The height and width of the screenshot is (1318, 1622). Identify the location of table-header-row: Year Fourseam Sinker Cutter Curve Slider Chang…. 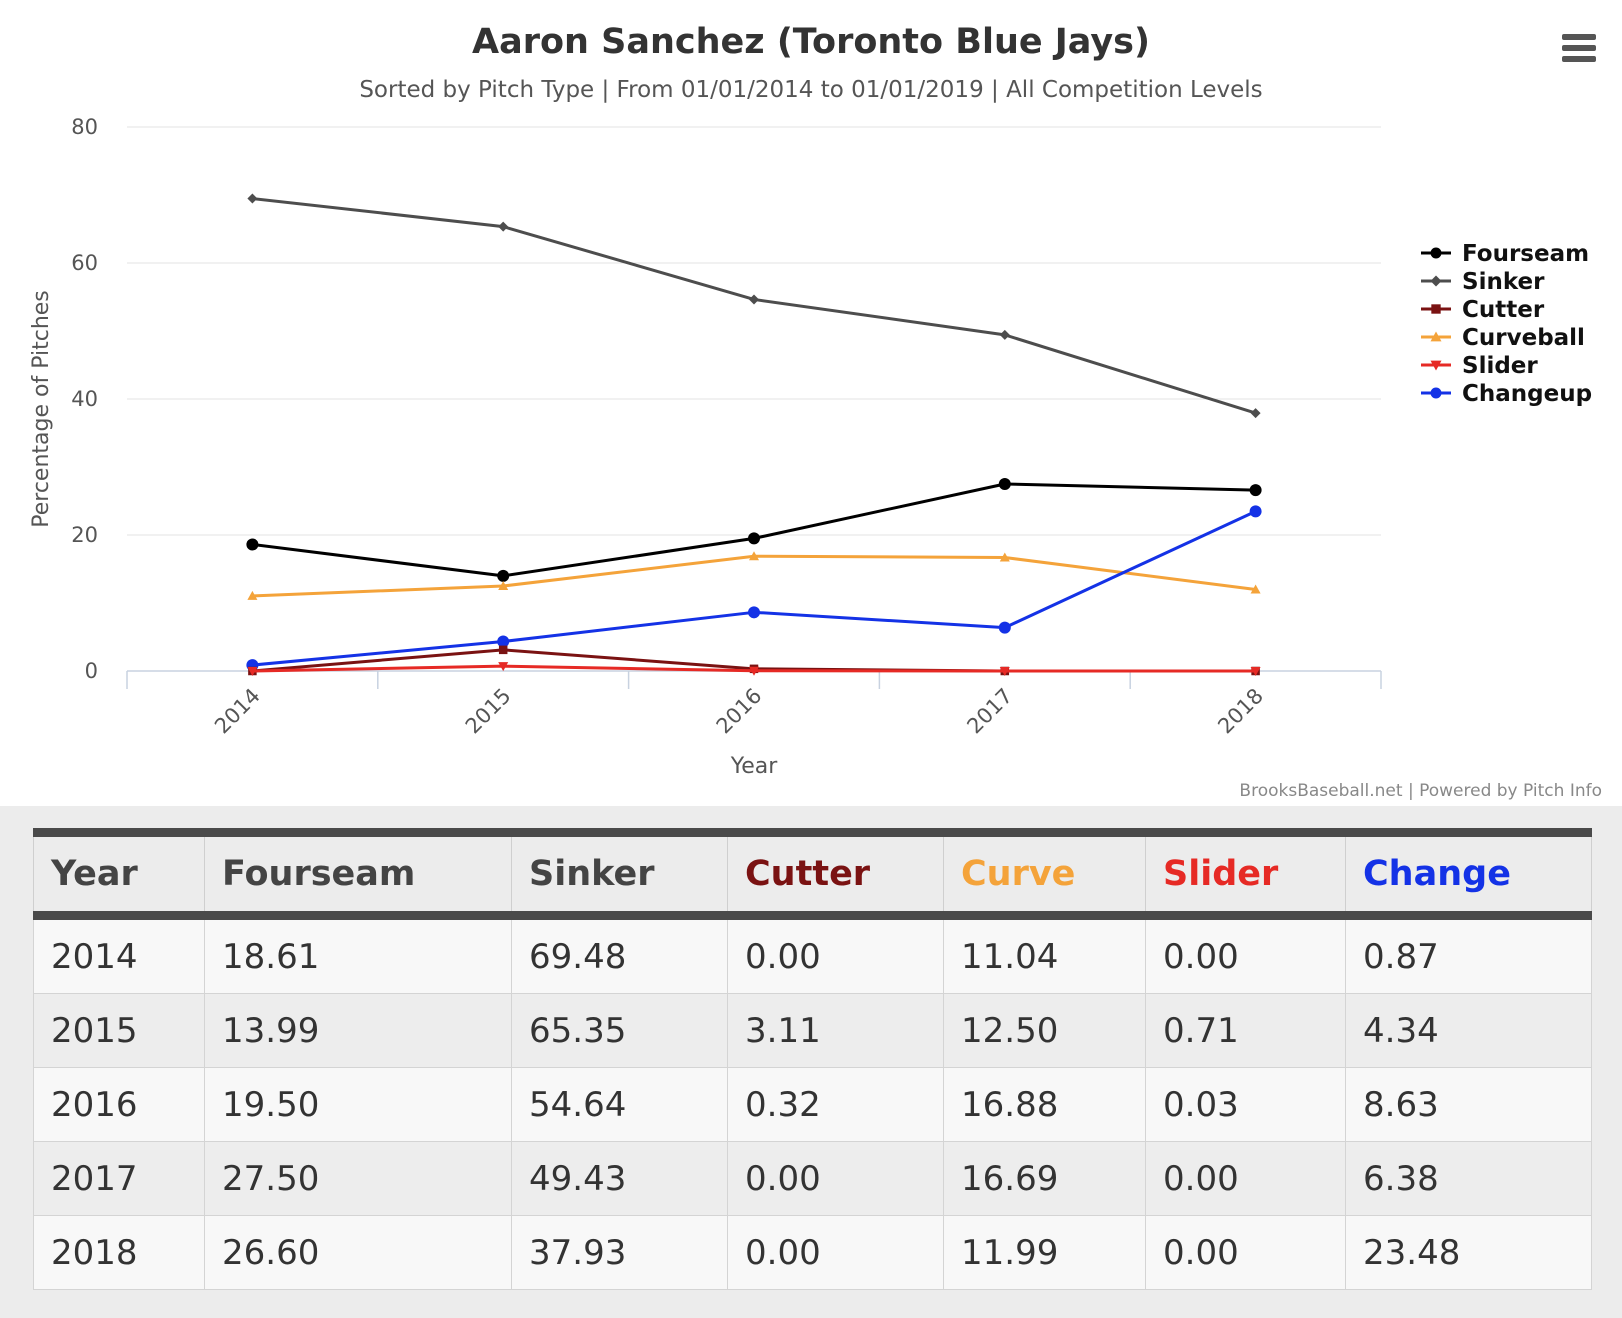
(812, 874).